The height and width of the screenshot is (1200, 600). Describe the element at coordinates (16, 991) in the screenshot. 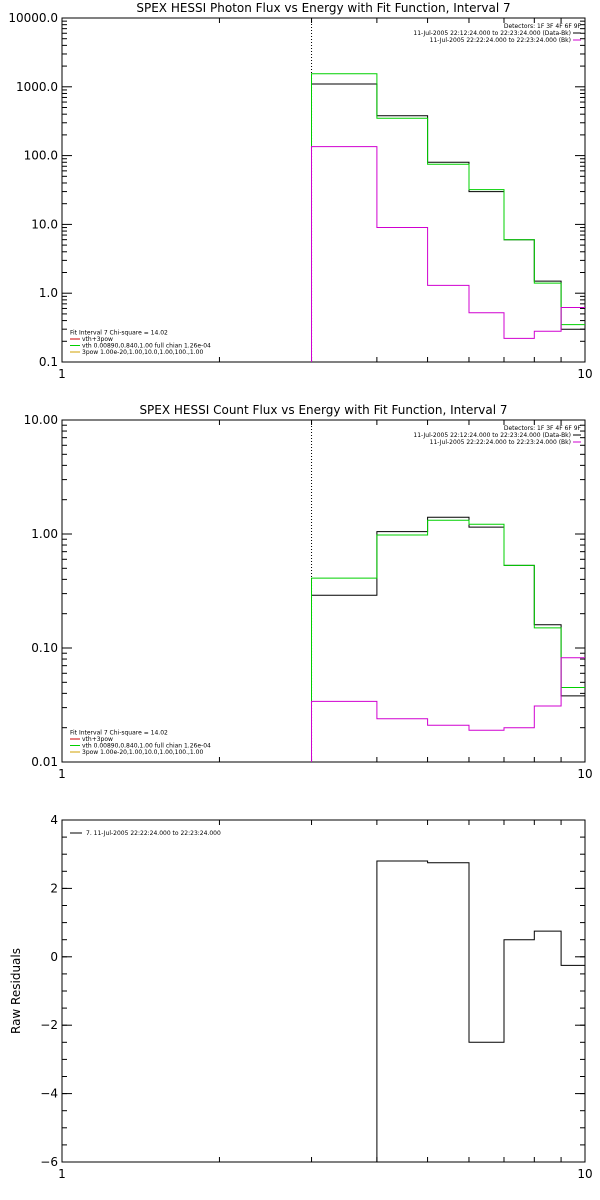

I see `y-axis-label: Raw Residuals` at that location.